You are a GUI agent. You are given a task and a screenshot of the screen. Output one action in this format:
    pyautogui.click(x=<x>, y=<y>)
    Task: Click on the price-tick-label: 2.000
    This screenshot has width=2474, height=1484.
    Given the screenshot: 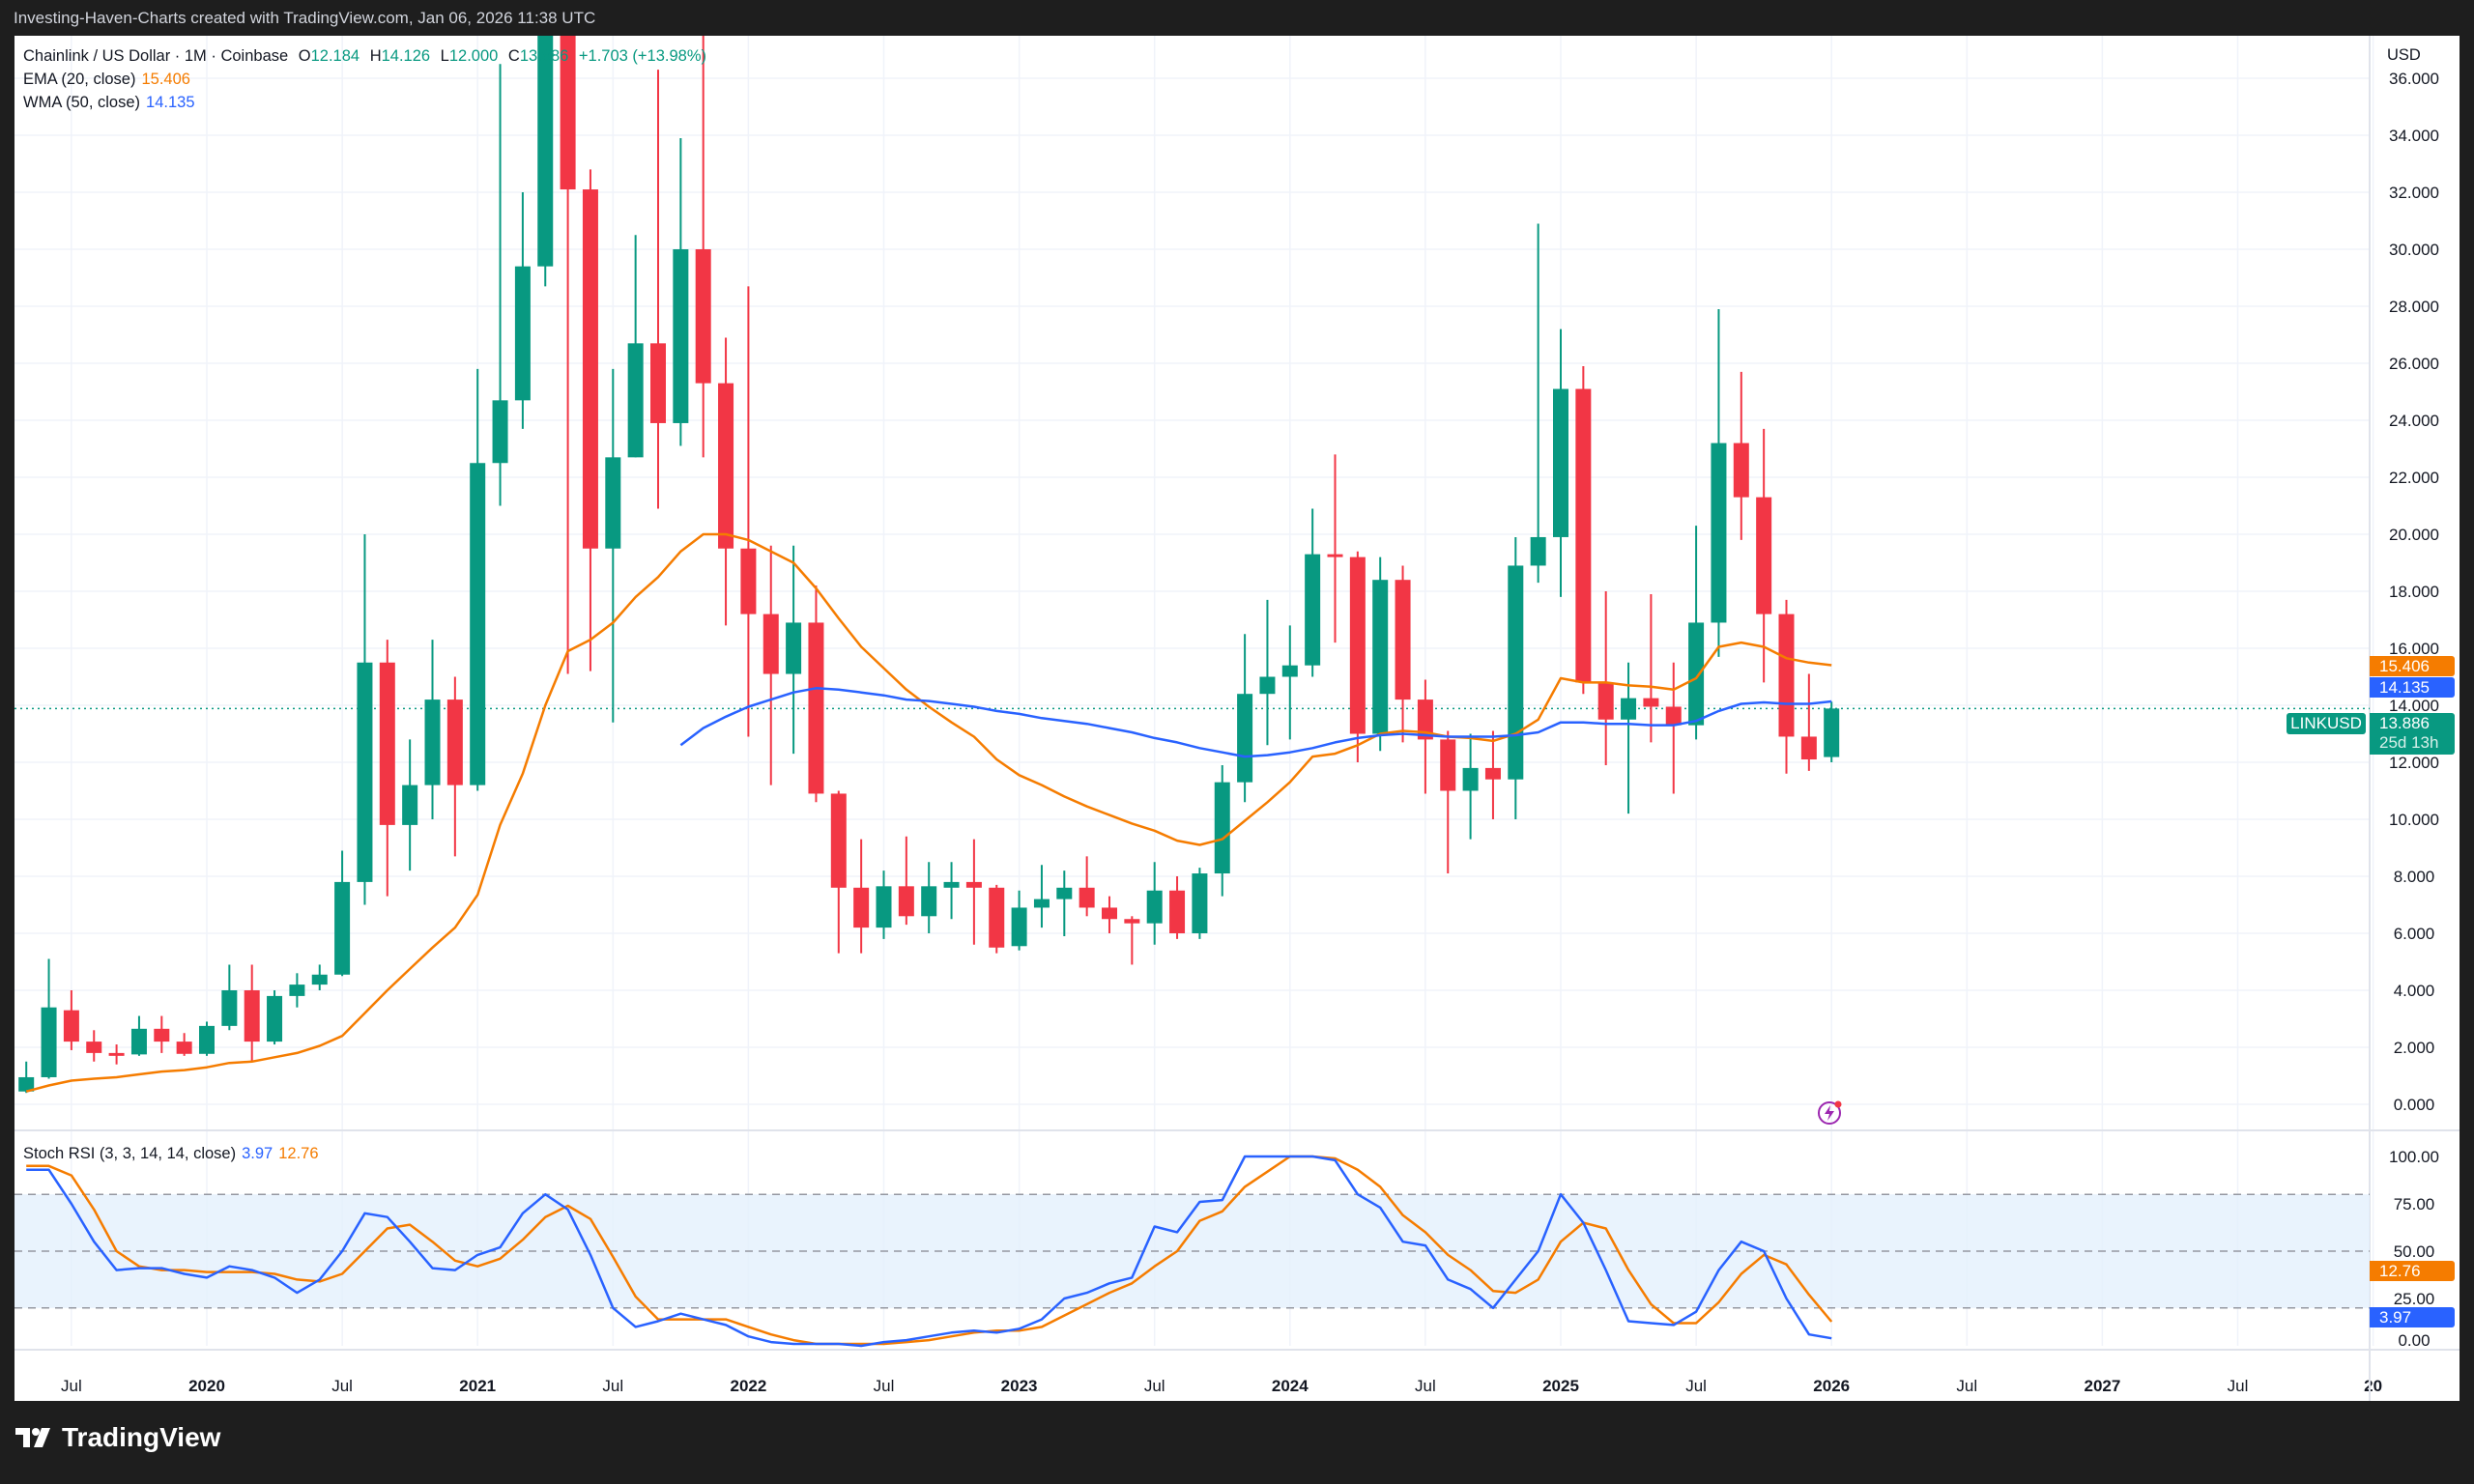 What is the action you would take?
    pyautogui.click(x=2414, y=1048)
    